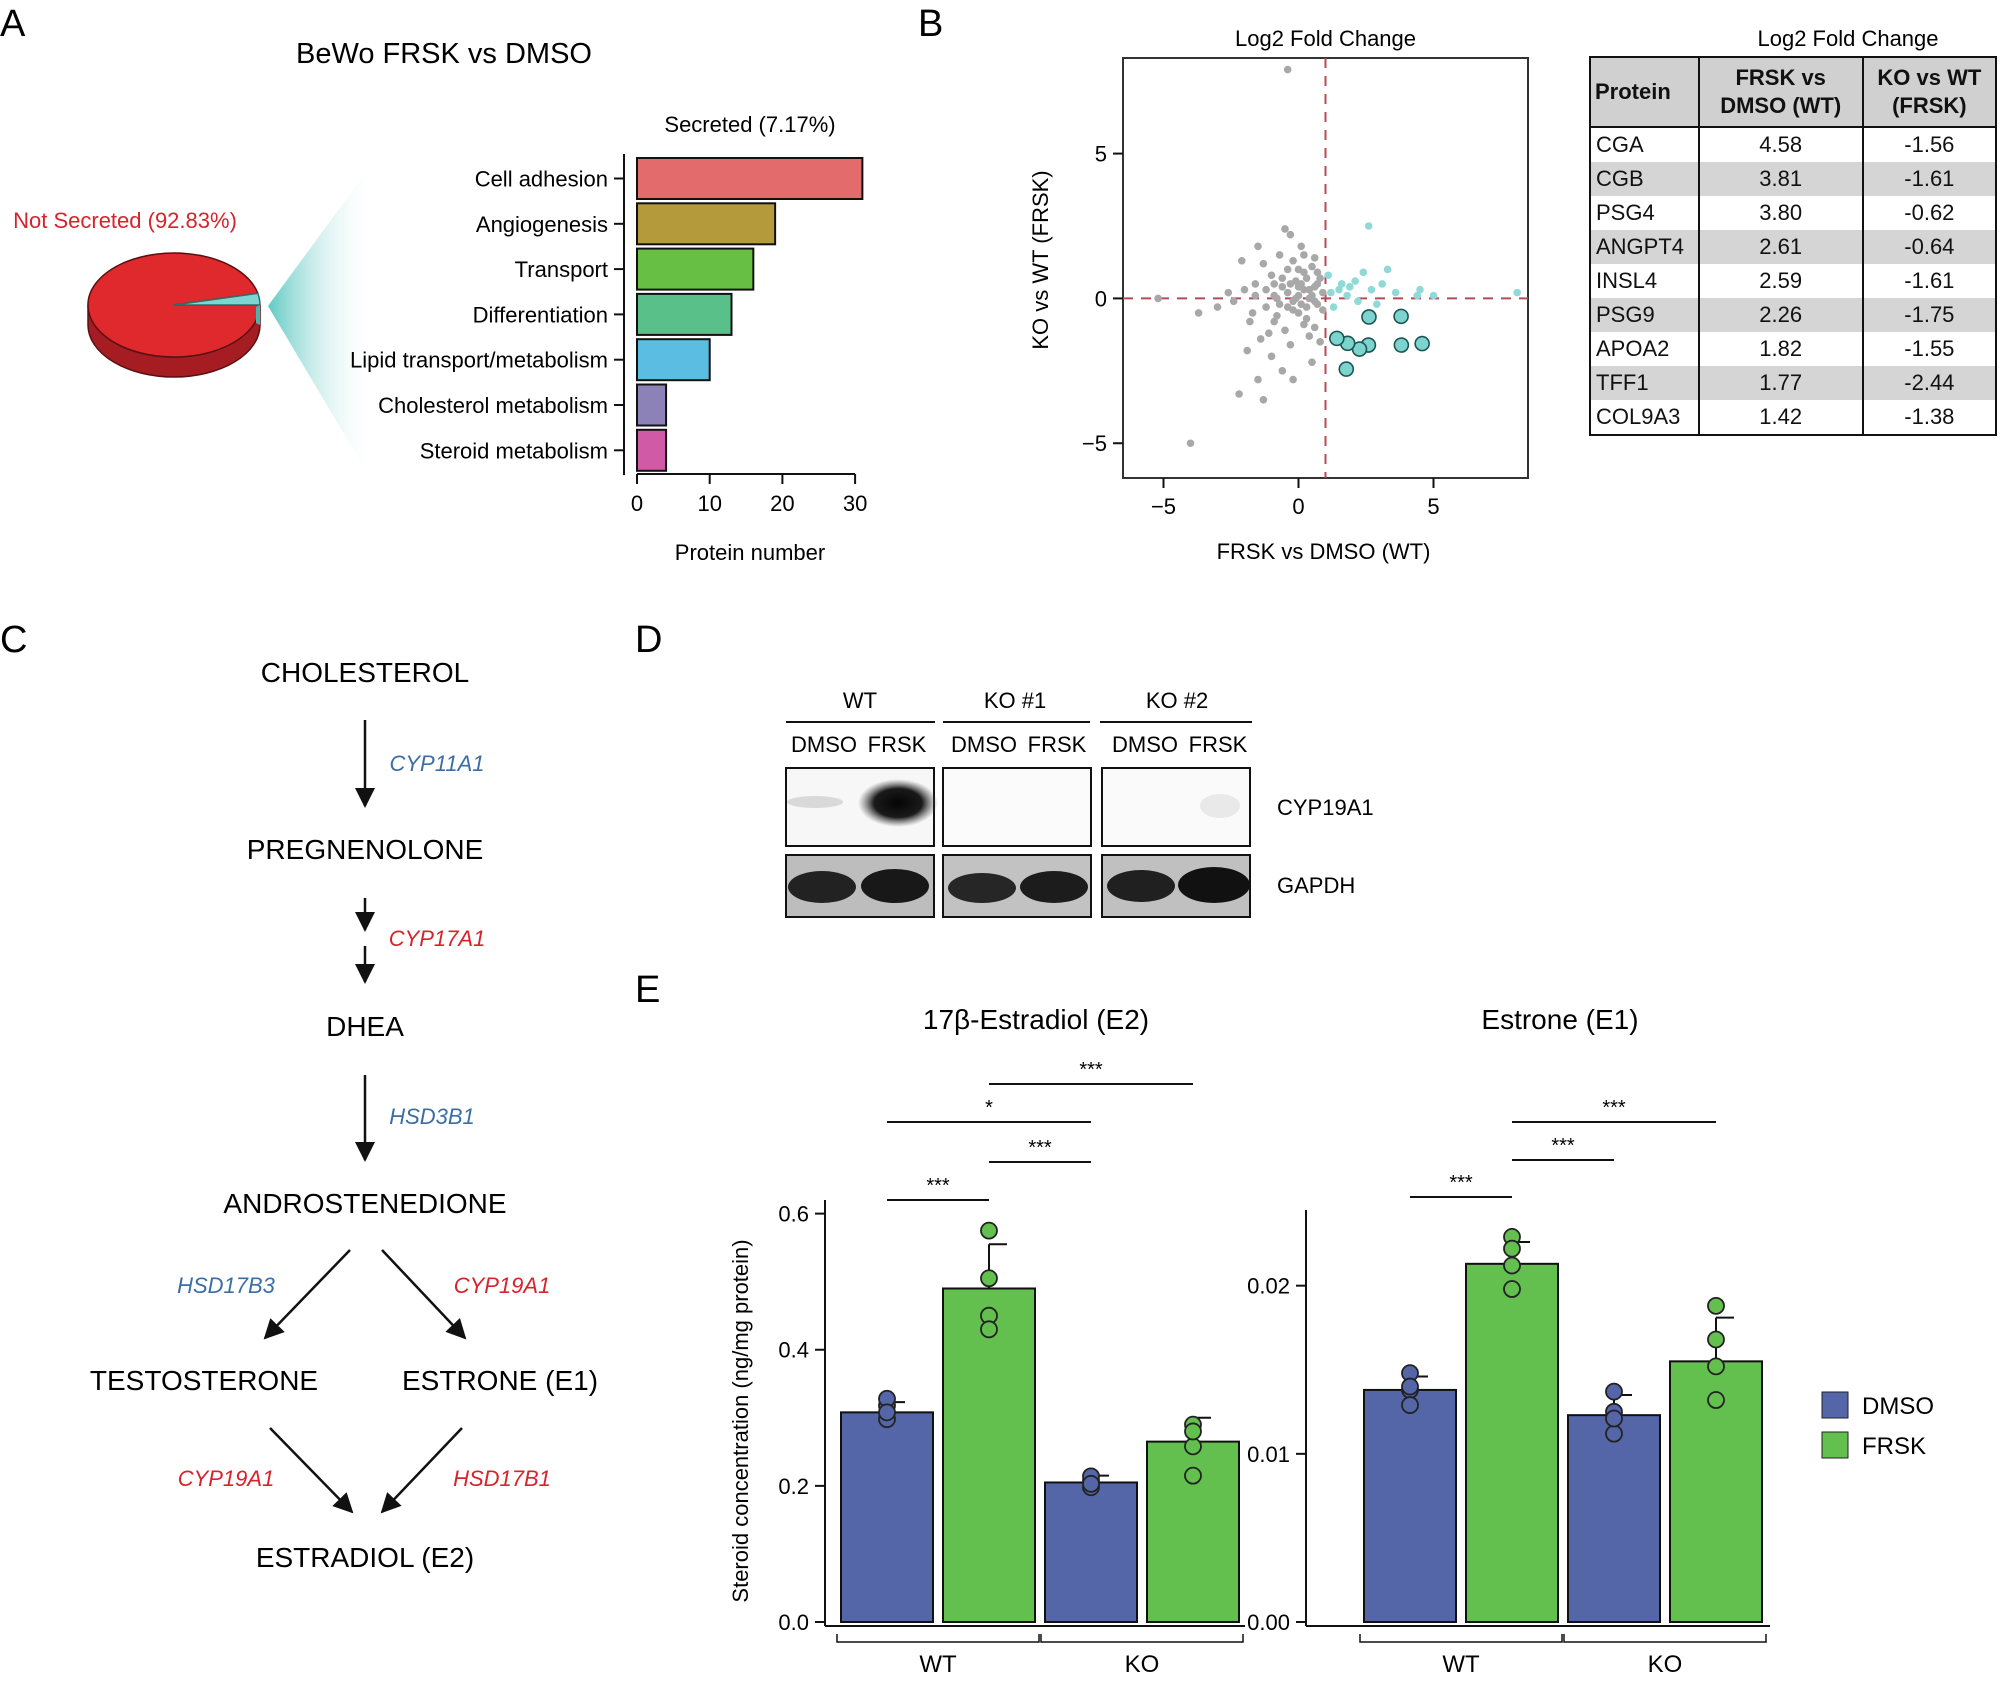 This screenshot has width=2000, height=1682. I want to click on legend-label-dmso: DMSO, so click(1898, 1406).